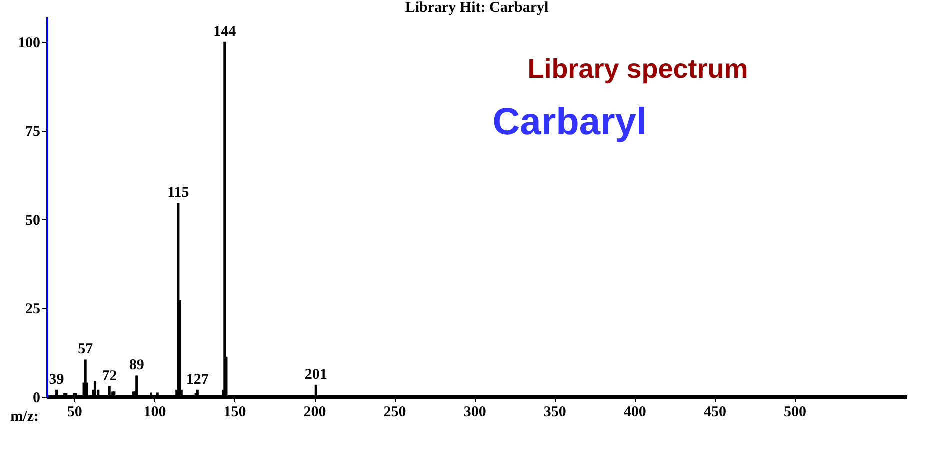 This screenshot has height=450, width=937. I want to click on x-tick-label: 150, so click(235, 412).